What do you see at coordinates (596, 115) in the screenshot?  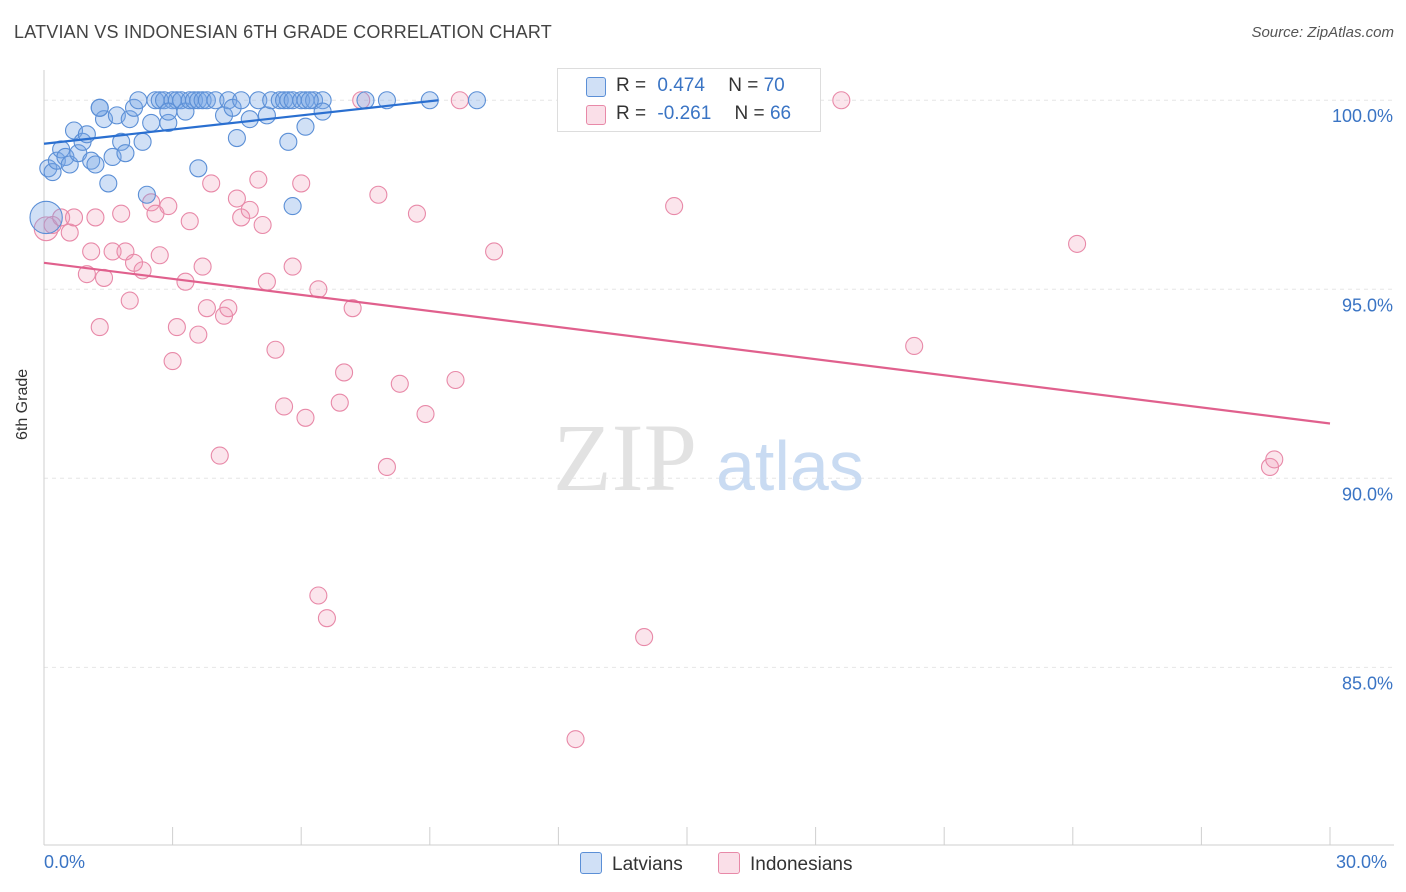 I see `indonesian-legend-swatch` at bounding box center [596, 115].